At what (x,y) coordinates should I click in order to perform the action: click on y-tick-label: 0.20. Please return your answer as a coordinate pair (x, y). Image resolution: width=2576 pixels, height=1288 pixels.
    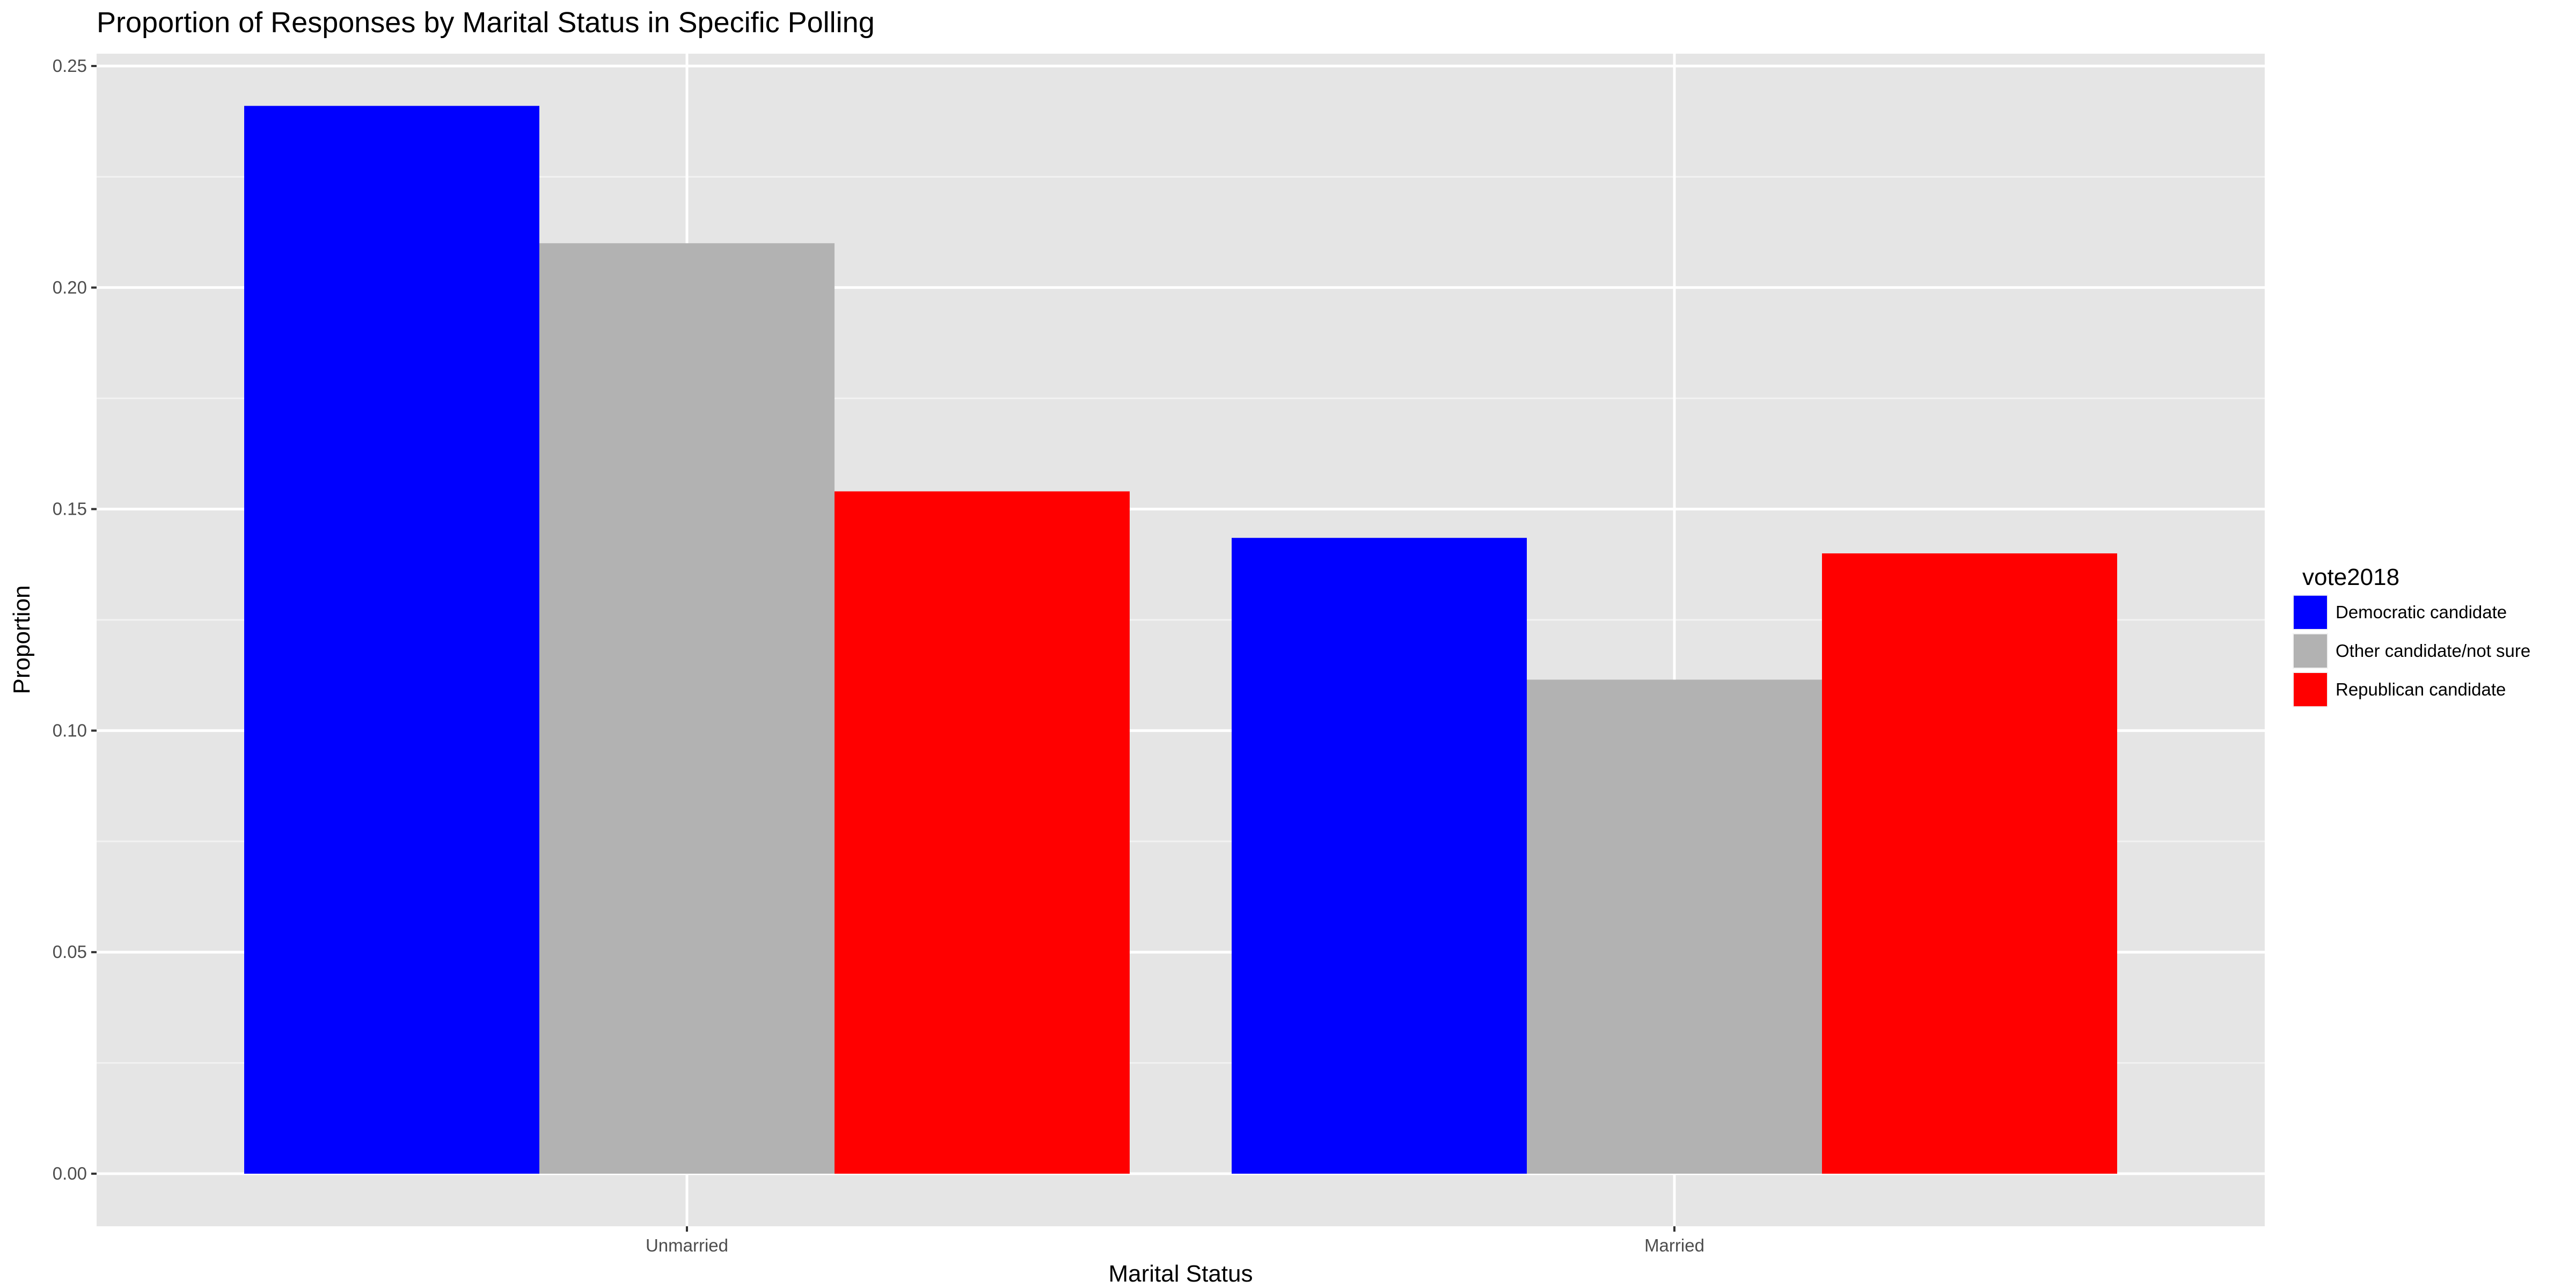
    Looking at the image, I should click on (70, 287).